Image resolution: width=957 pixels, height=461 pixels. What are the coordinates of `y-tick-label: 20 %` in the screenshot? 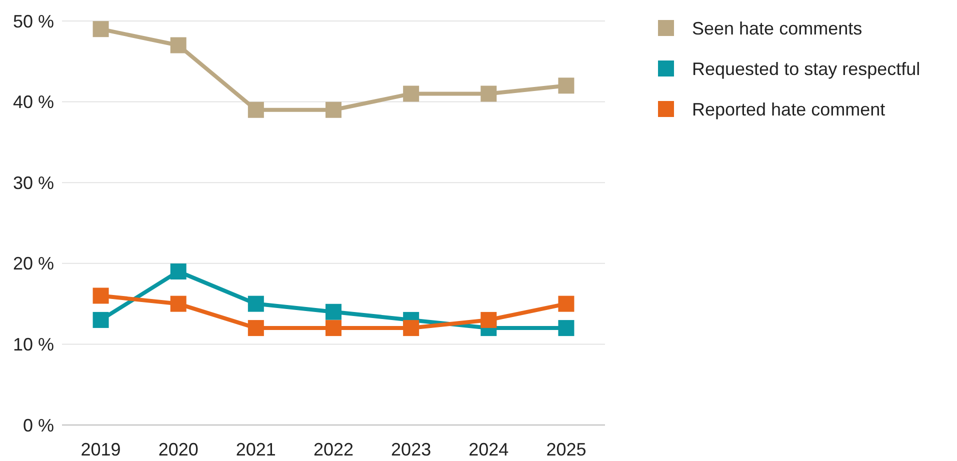 It's located at (33, 264).